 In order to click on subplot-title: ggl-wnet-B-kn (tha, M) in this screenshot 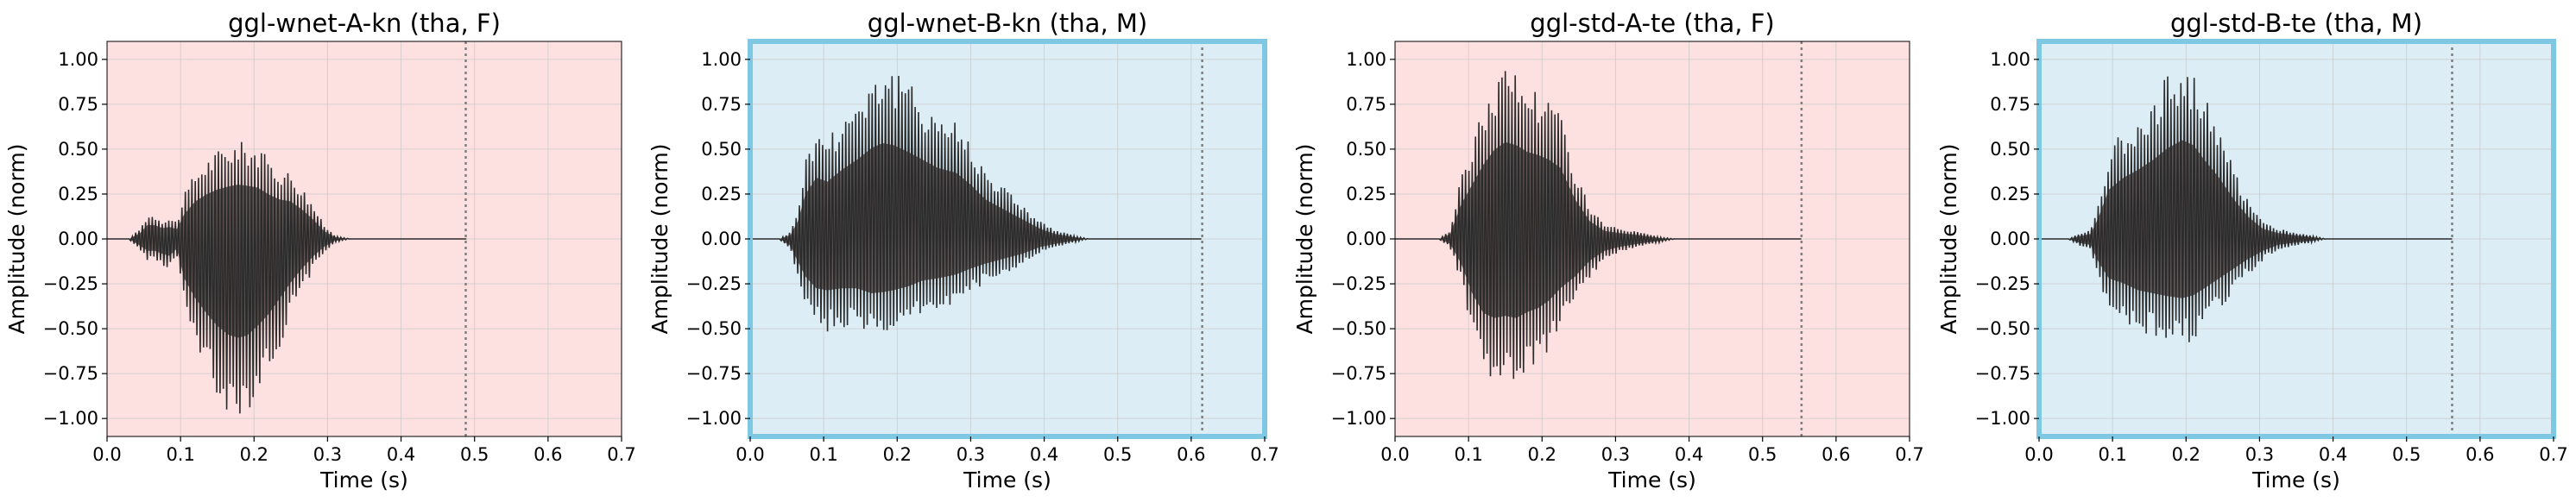, I will do `click(1007, 23)`.